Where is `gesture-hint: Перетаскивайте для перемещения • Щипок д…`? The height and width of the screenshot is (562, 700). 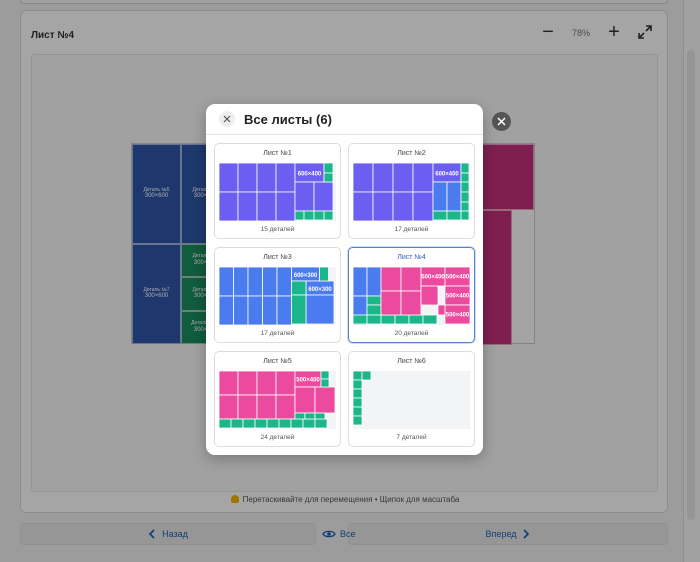
gesture-hint: Перетаскивайте для перемещения • Щипок д… is located at coordinates (345, 499).